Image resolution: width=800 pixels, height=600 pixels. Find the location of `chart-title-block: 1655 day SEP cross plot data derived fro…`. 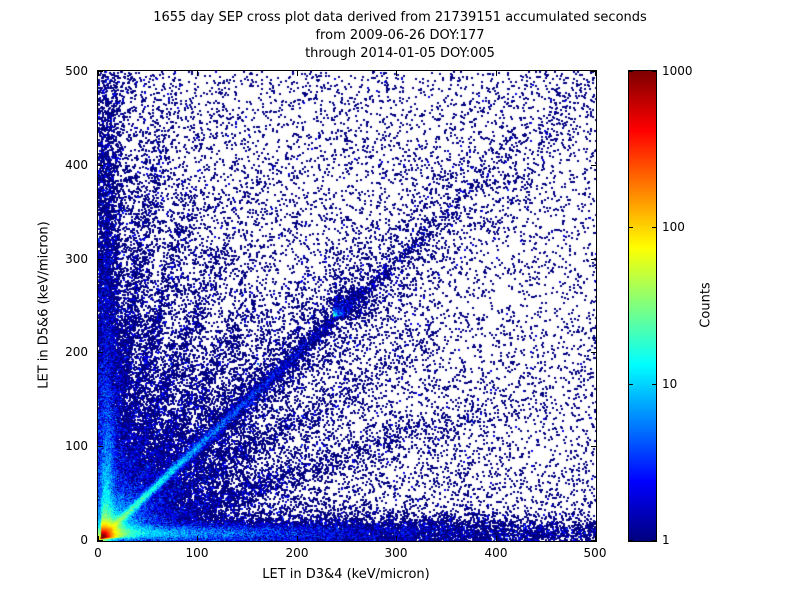

chart-title-block: 1655 day SEP cross plot data derived fro… is located at coordinates (400, 36).